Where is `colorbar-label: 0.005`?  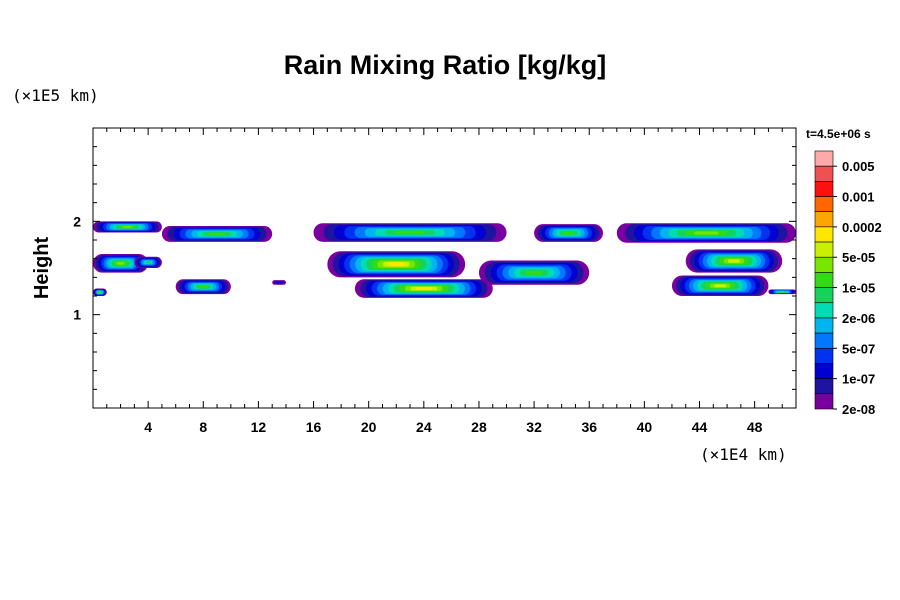
colorbar-label: 0.005 is located at coordinates (858, 166).